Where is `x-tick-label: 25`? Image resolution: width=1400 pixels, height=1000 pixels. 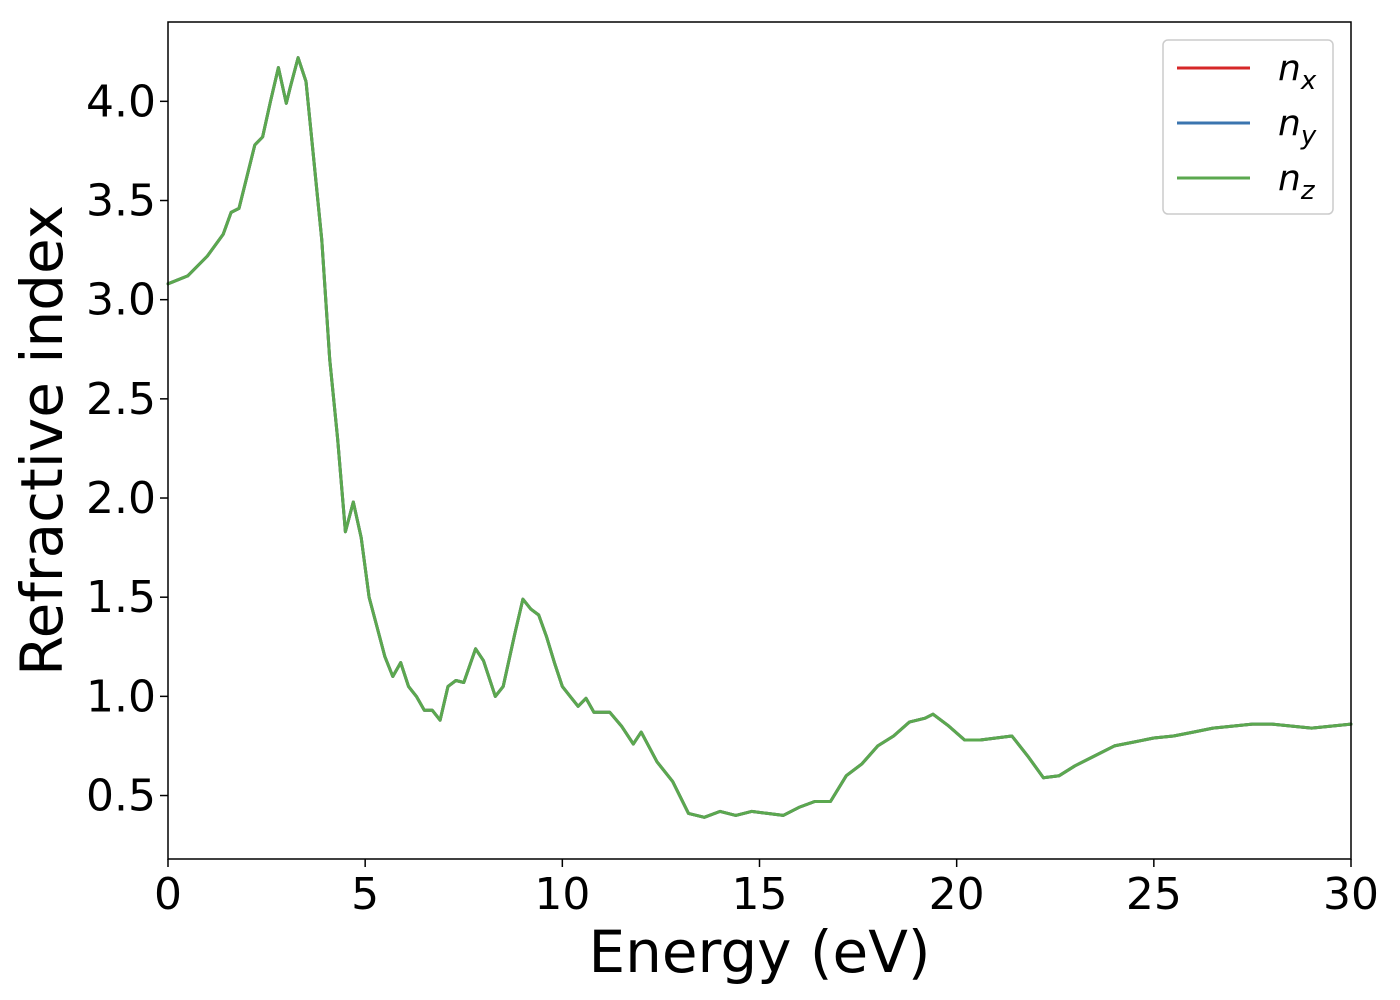
x-tick-label: 25 is located at coordinates (1154, 894).